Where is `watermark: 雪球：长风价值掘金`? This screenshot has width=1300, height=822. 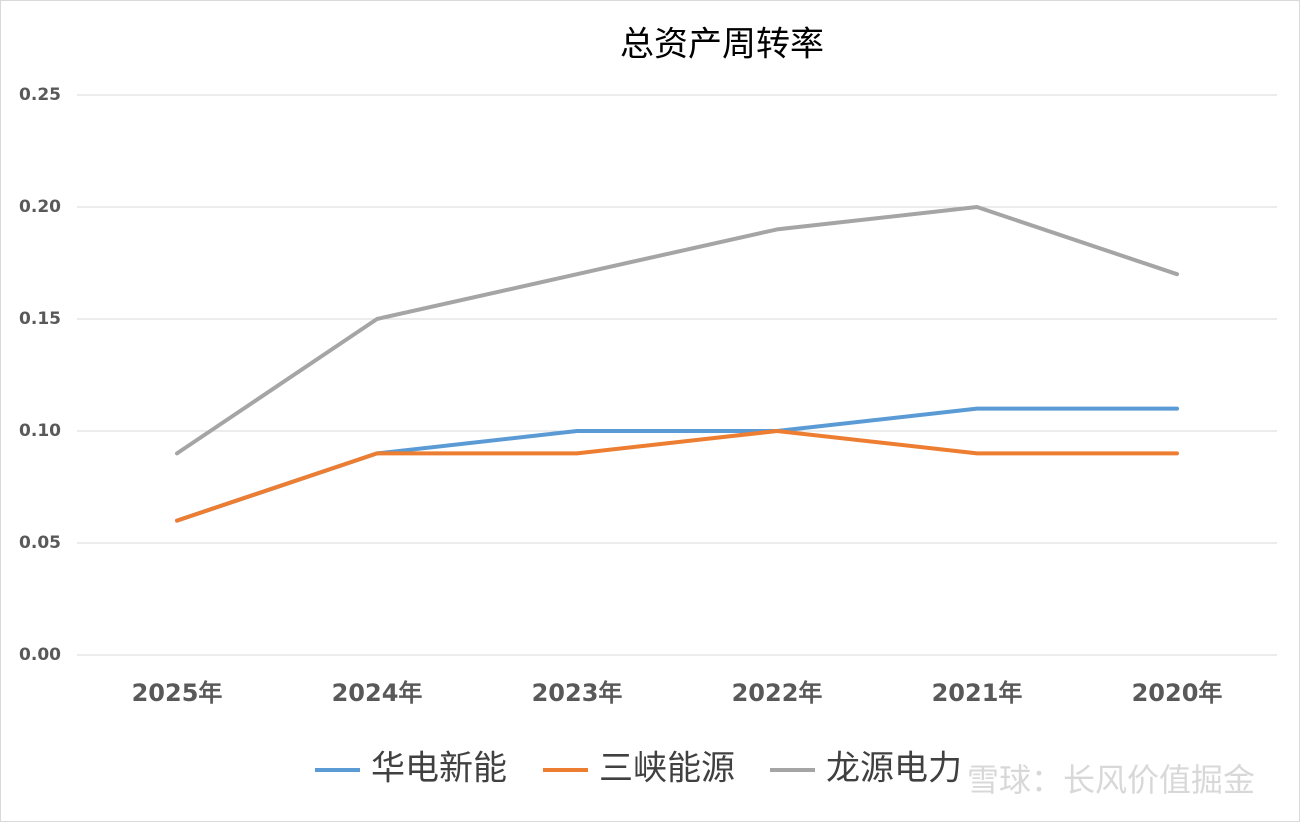 watermark: 雪球：长风价值掘金 is located at coordinates (1111, 780).